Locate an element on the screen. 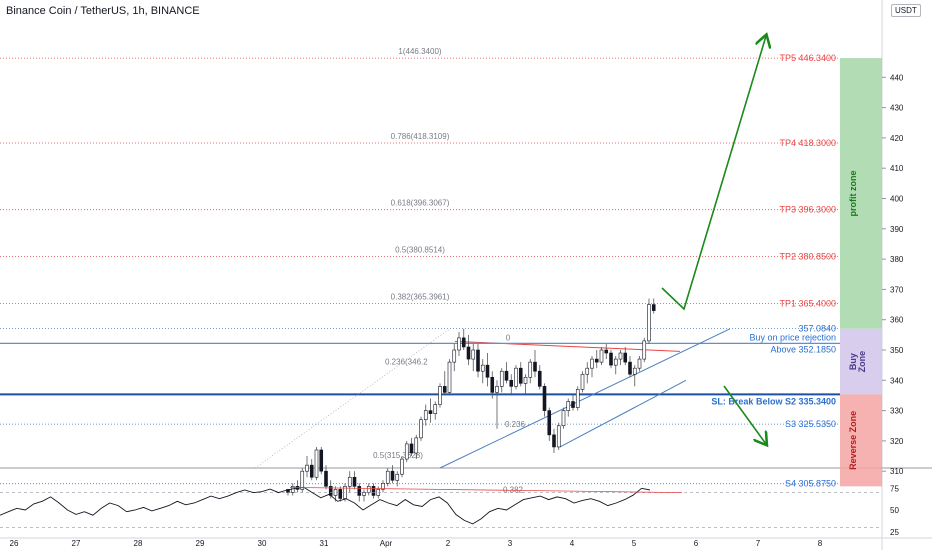  target-label-4: TP1 365.4000 is located at coordinates (807, 303).